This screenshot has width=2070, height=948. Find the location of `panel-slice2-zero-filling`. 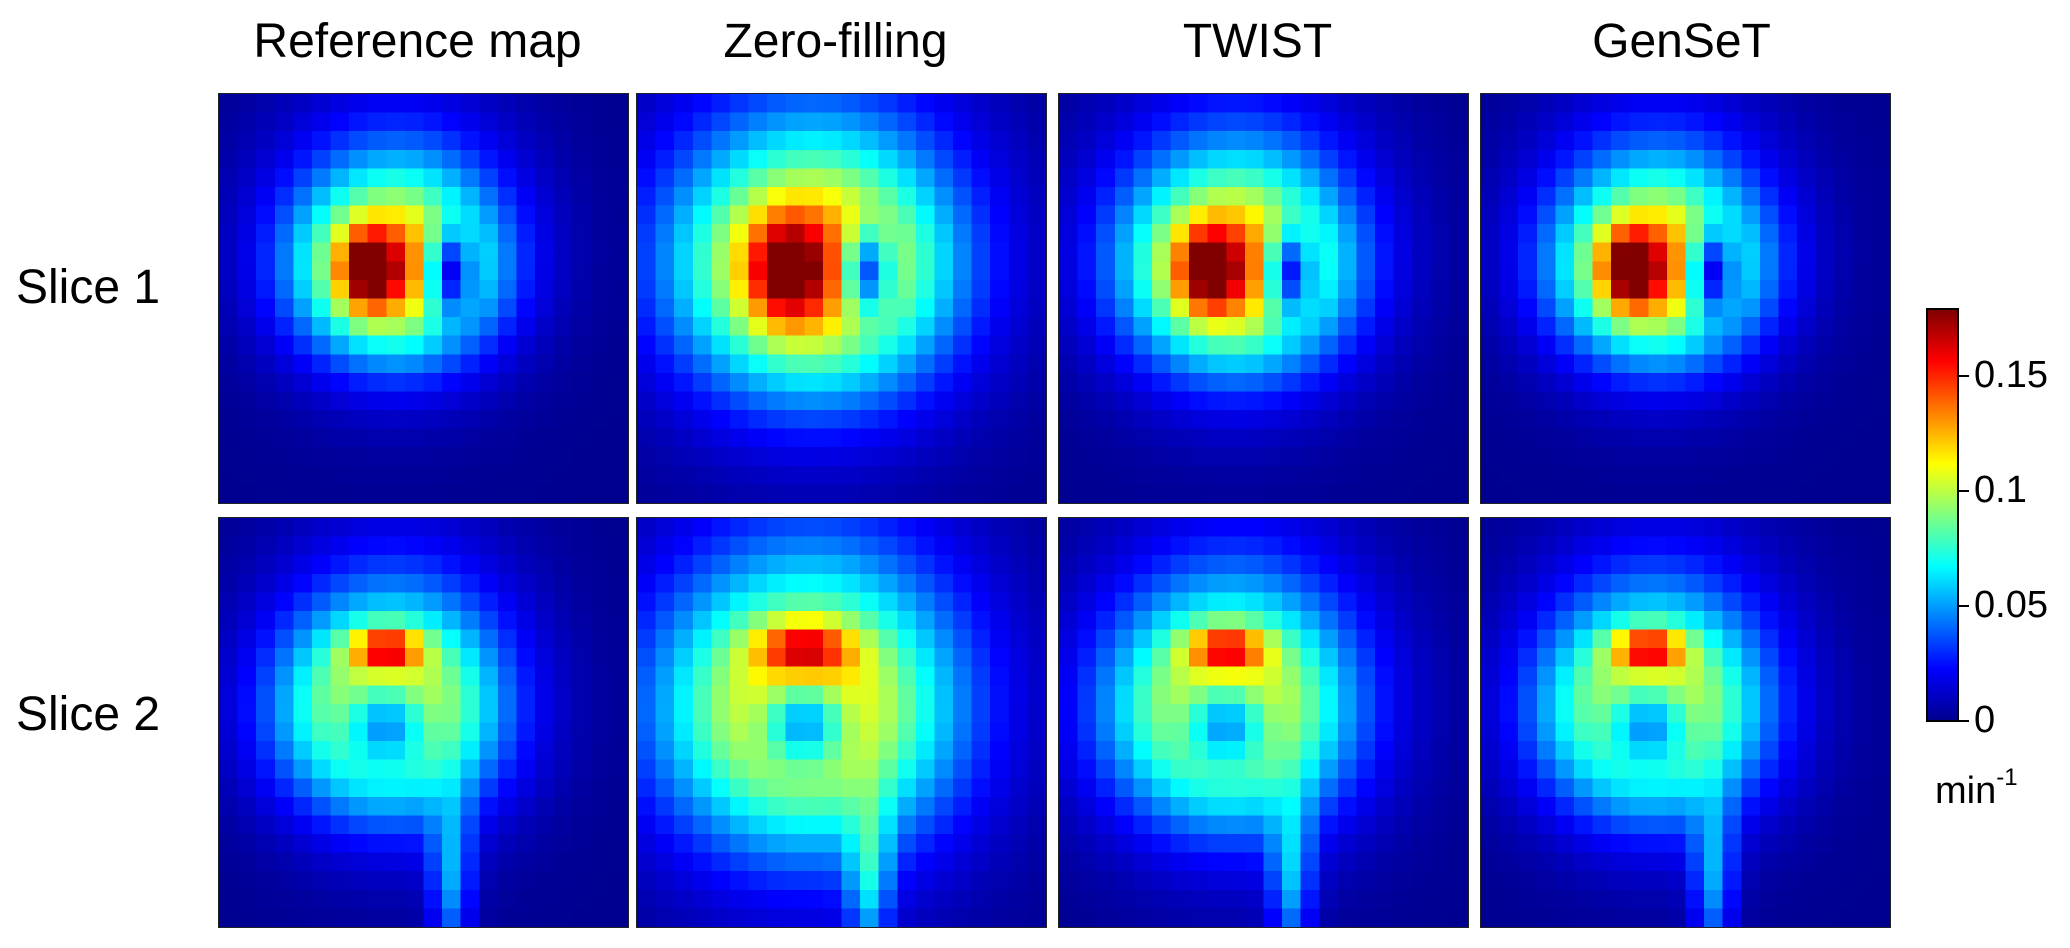

panel-slice2-zero-filling is located at coordinates (841, 722).